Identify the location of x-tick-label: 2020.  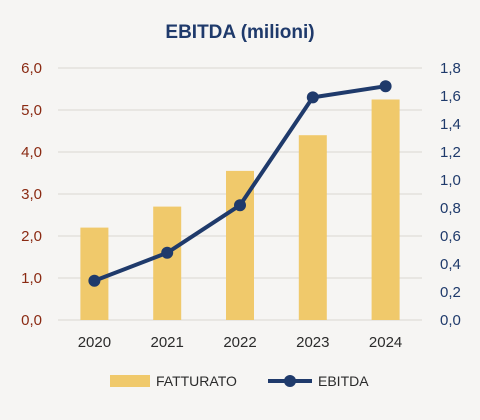
(94, 342).